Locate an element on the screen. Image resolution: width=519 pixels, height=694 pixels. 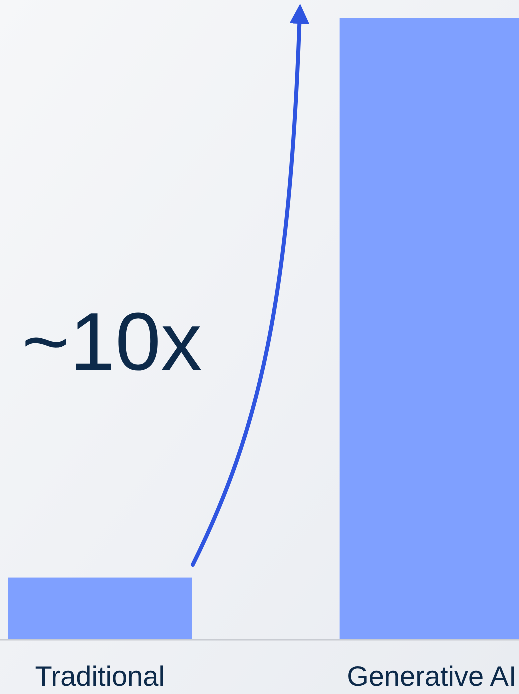
annotation: ~10x is located at coordinates (112, 342).